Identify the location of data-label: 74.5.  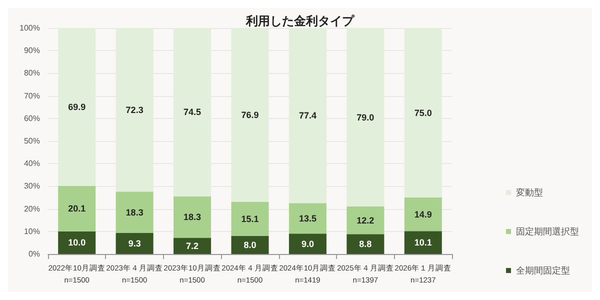
(193, 112).